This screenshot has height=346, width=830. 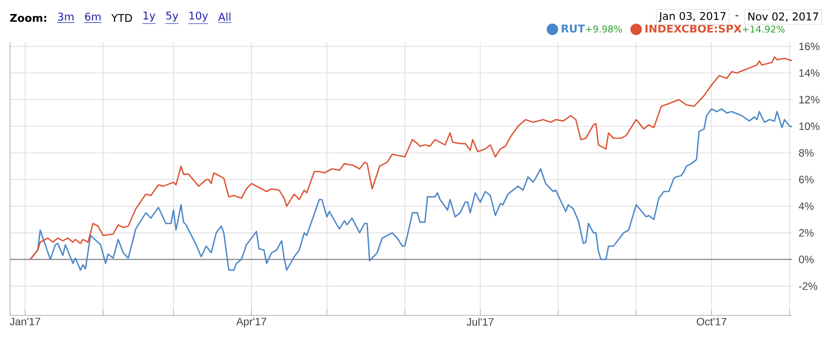 What do you see at coordinates (604, 29) in the screenshot?
I see `text: +9.98%` at bounding box center [604, 29].